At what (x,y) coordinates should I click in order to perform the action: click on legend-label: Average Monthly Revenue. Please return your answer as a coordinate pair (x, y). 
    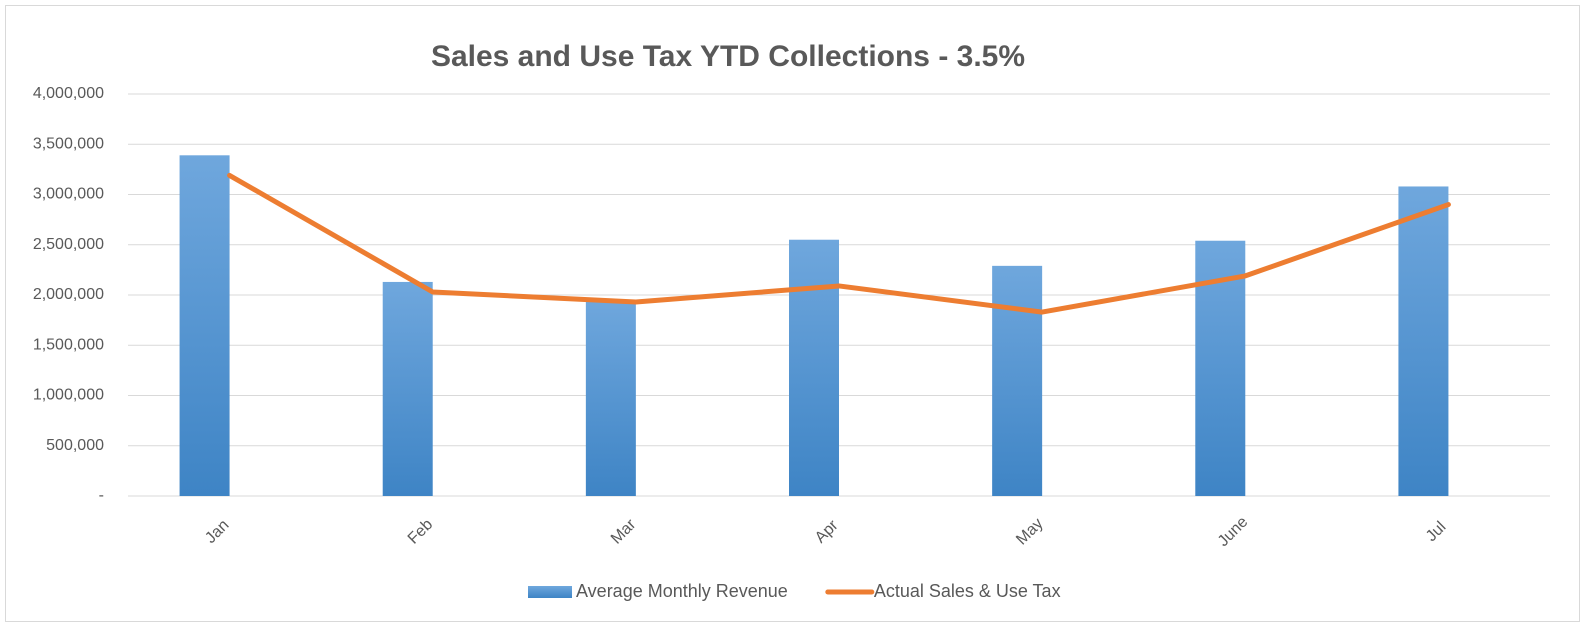
    Looking at the image, I should click on (682, 591).